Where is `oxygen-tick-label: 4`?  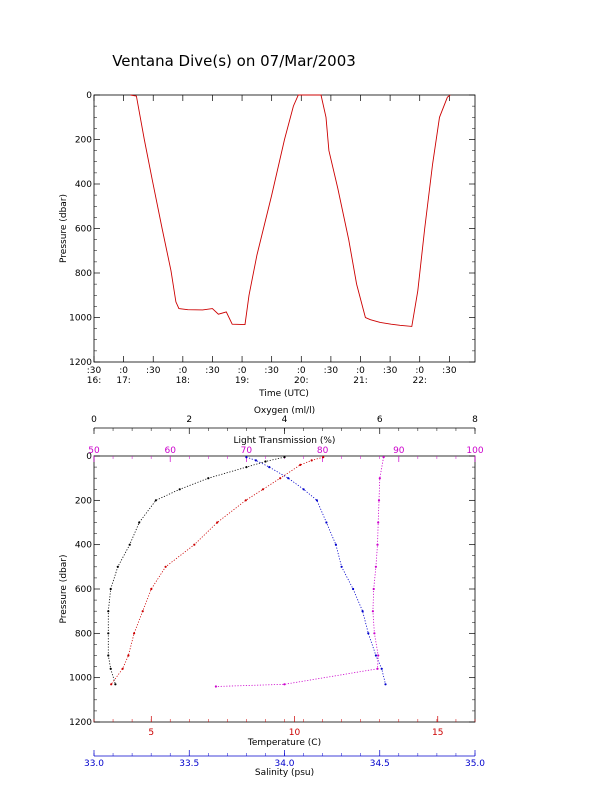
oxygen-tick-label: 4 is located at coordinates (285, 420).